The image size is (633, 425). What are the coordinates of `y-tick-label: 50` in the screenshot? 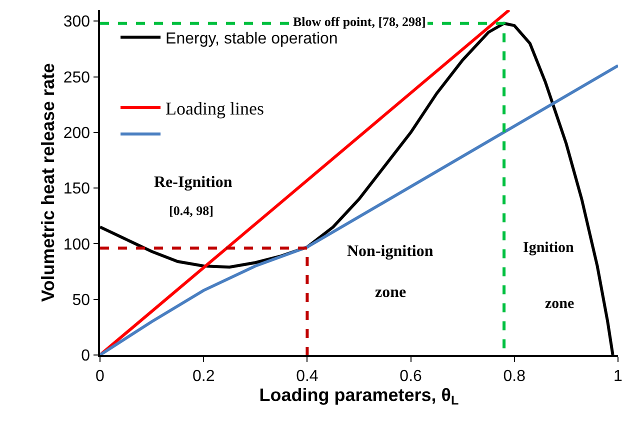 It's located at (81, 300).